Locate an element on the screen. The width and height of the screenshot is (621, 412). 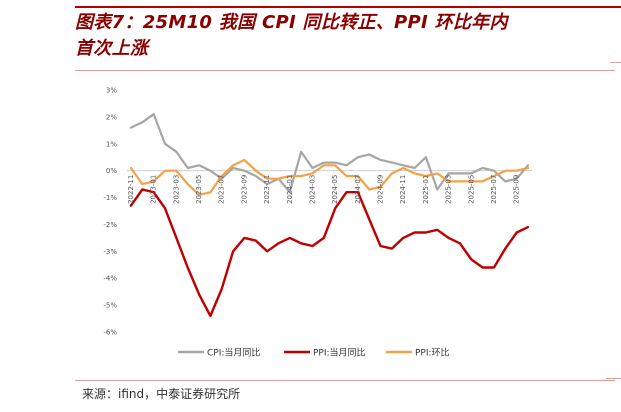
x-tick-label: 2023-11 is located at coordinates (267, 189).